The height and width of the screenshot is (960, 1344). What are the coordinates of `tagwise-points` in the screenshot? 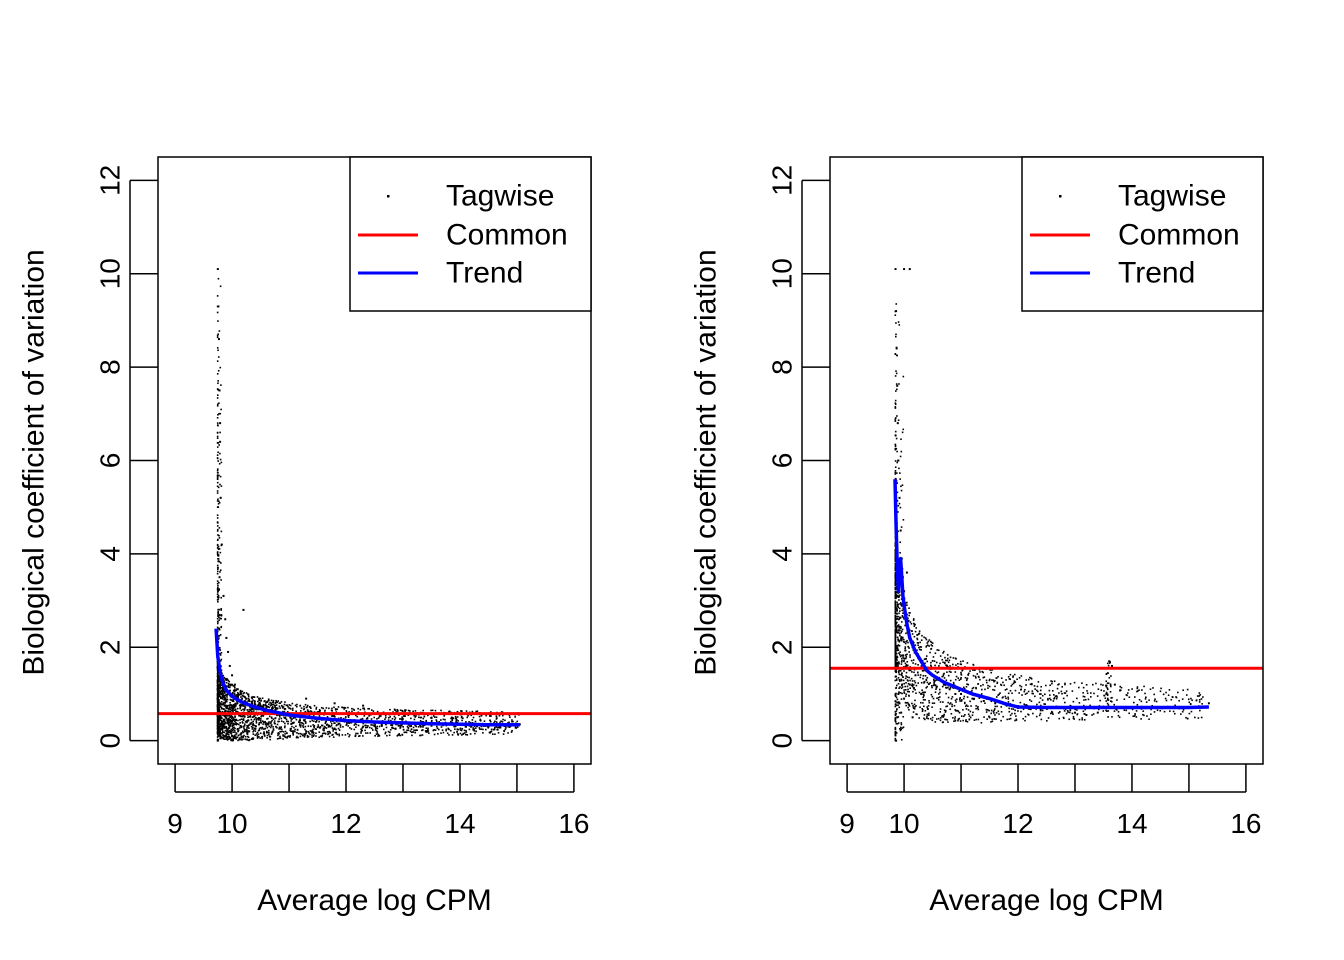 It's located at (368, 505).